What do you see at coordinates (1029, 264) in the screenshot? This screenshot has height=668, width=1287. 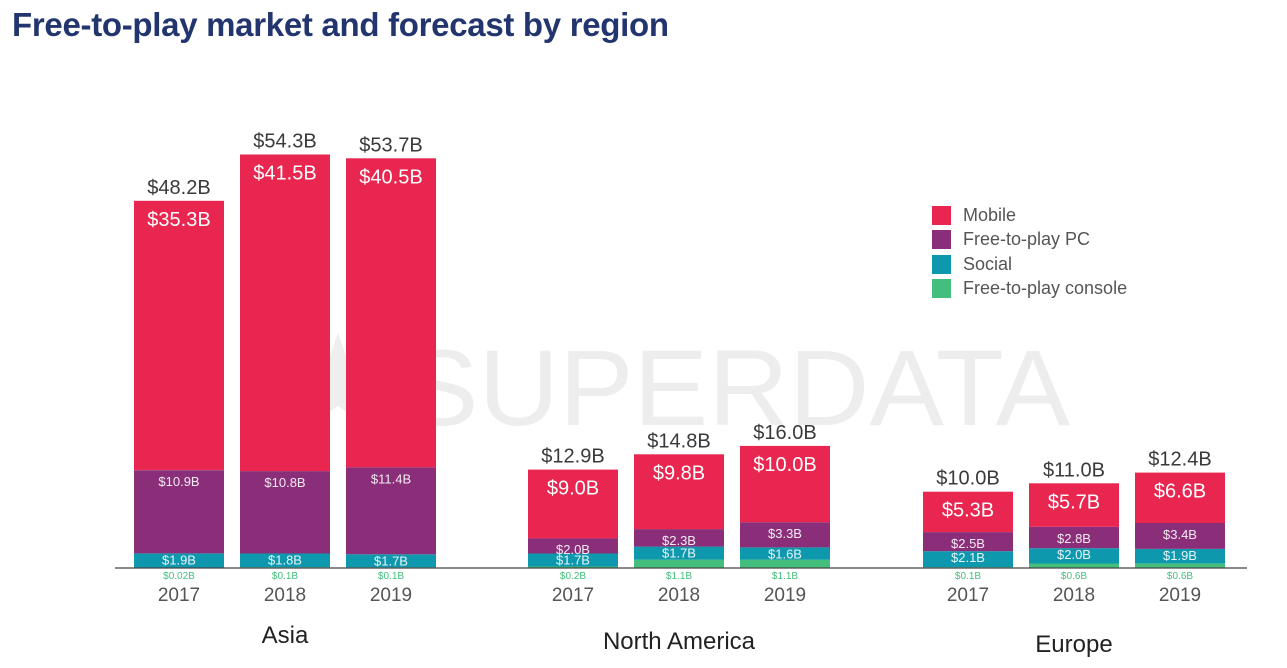 I see `legend-item-social: Social` at bounding box center [1029, 264].